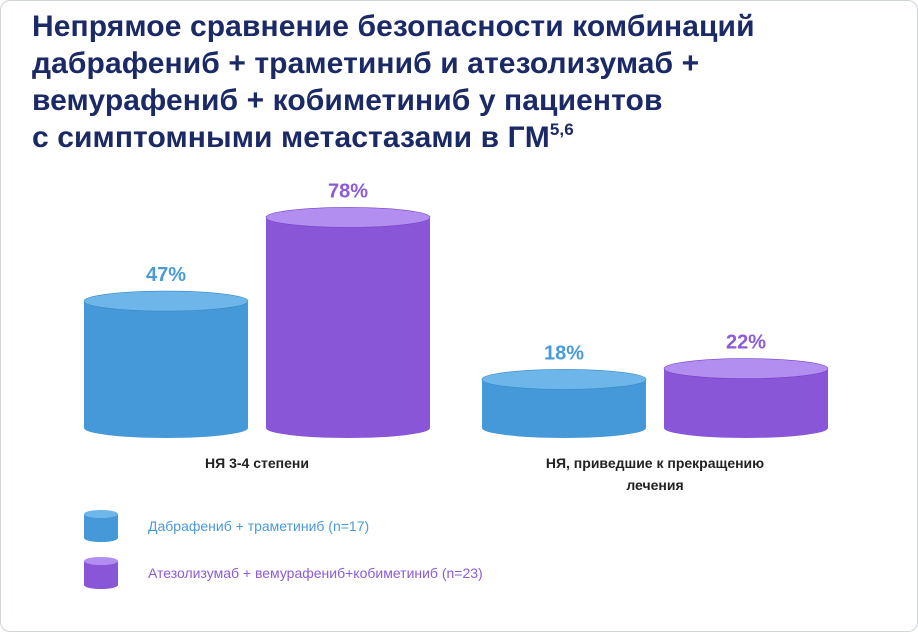  What do you see at coordinates (257, 463) in the screenshot?
I see `category-label-0-line-0: НЯ 3-4 степени` at bounding box center [257, 463].